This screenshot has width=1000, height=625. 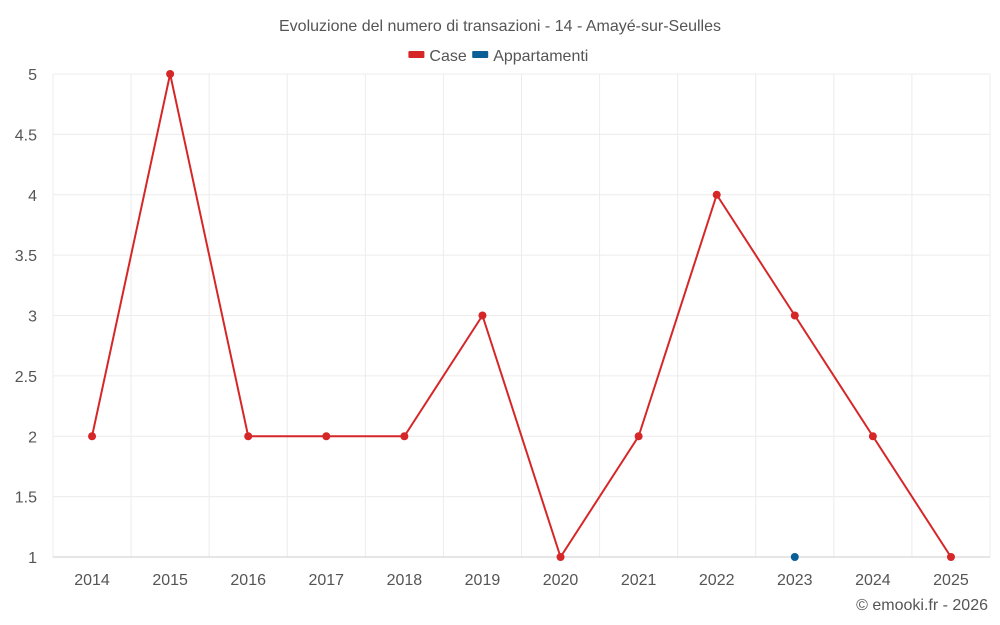 I want to click on credit-text: © emooki.fr - 2026, so click(x=922, y=605).